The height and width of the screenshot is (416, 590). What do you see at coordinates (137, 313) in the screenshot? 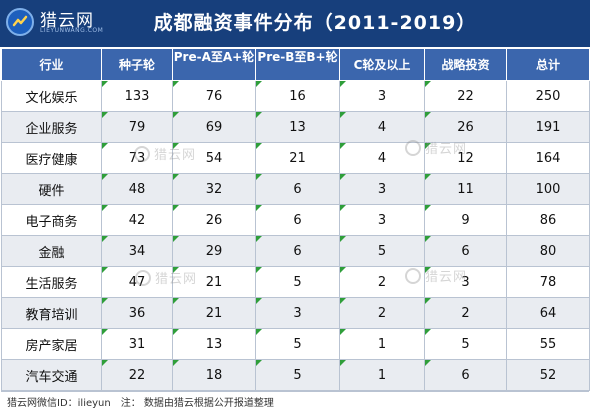
I see `value-cell: 36` at bounding box center [137, 313].